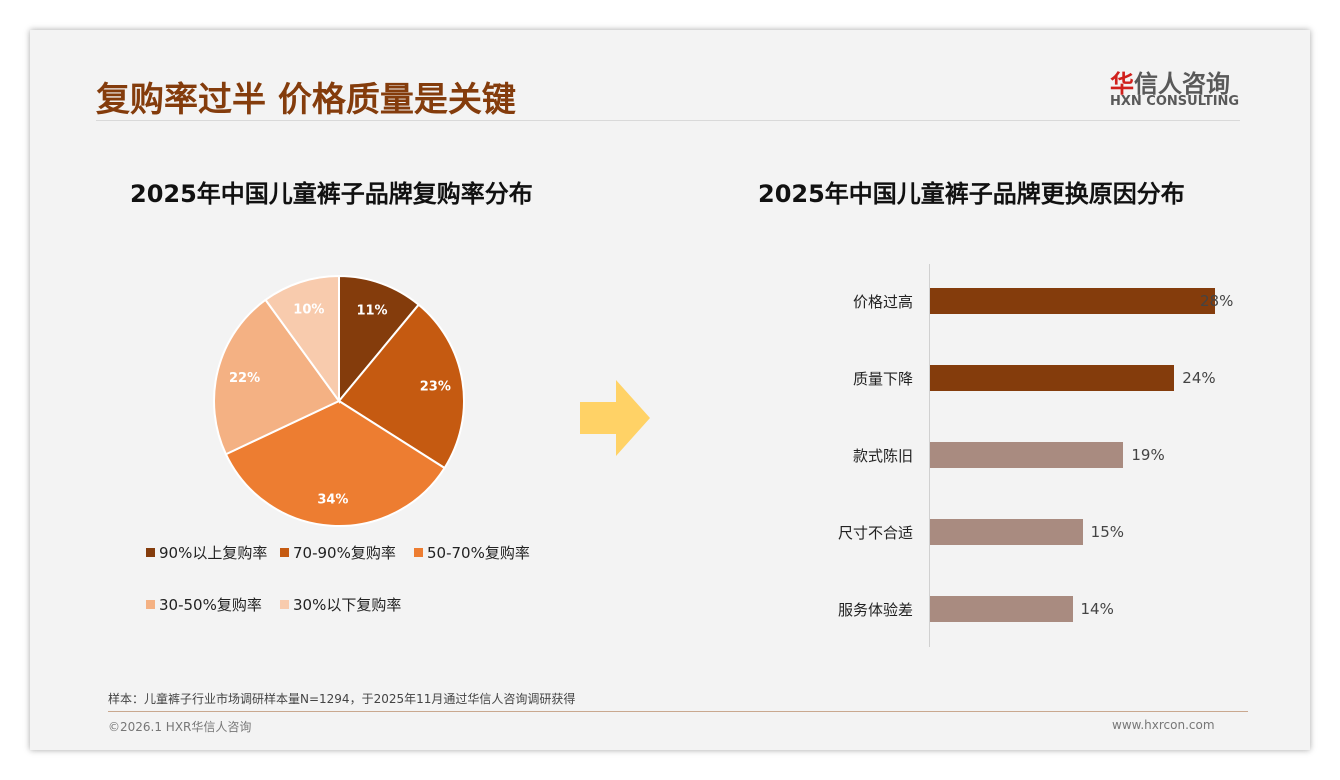 This screenshot has width=1340, height=780. I want to click on legend-label: 30-50%复购率, so click(210, 605).